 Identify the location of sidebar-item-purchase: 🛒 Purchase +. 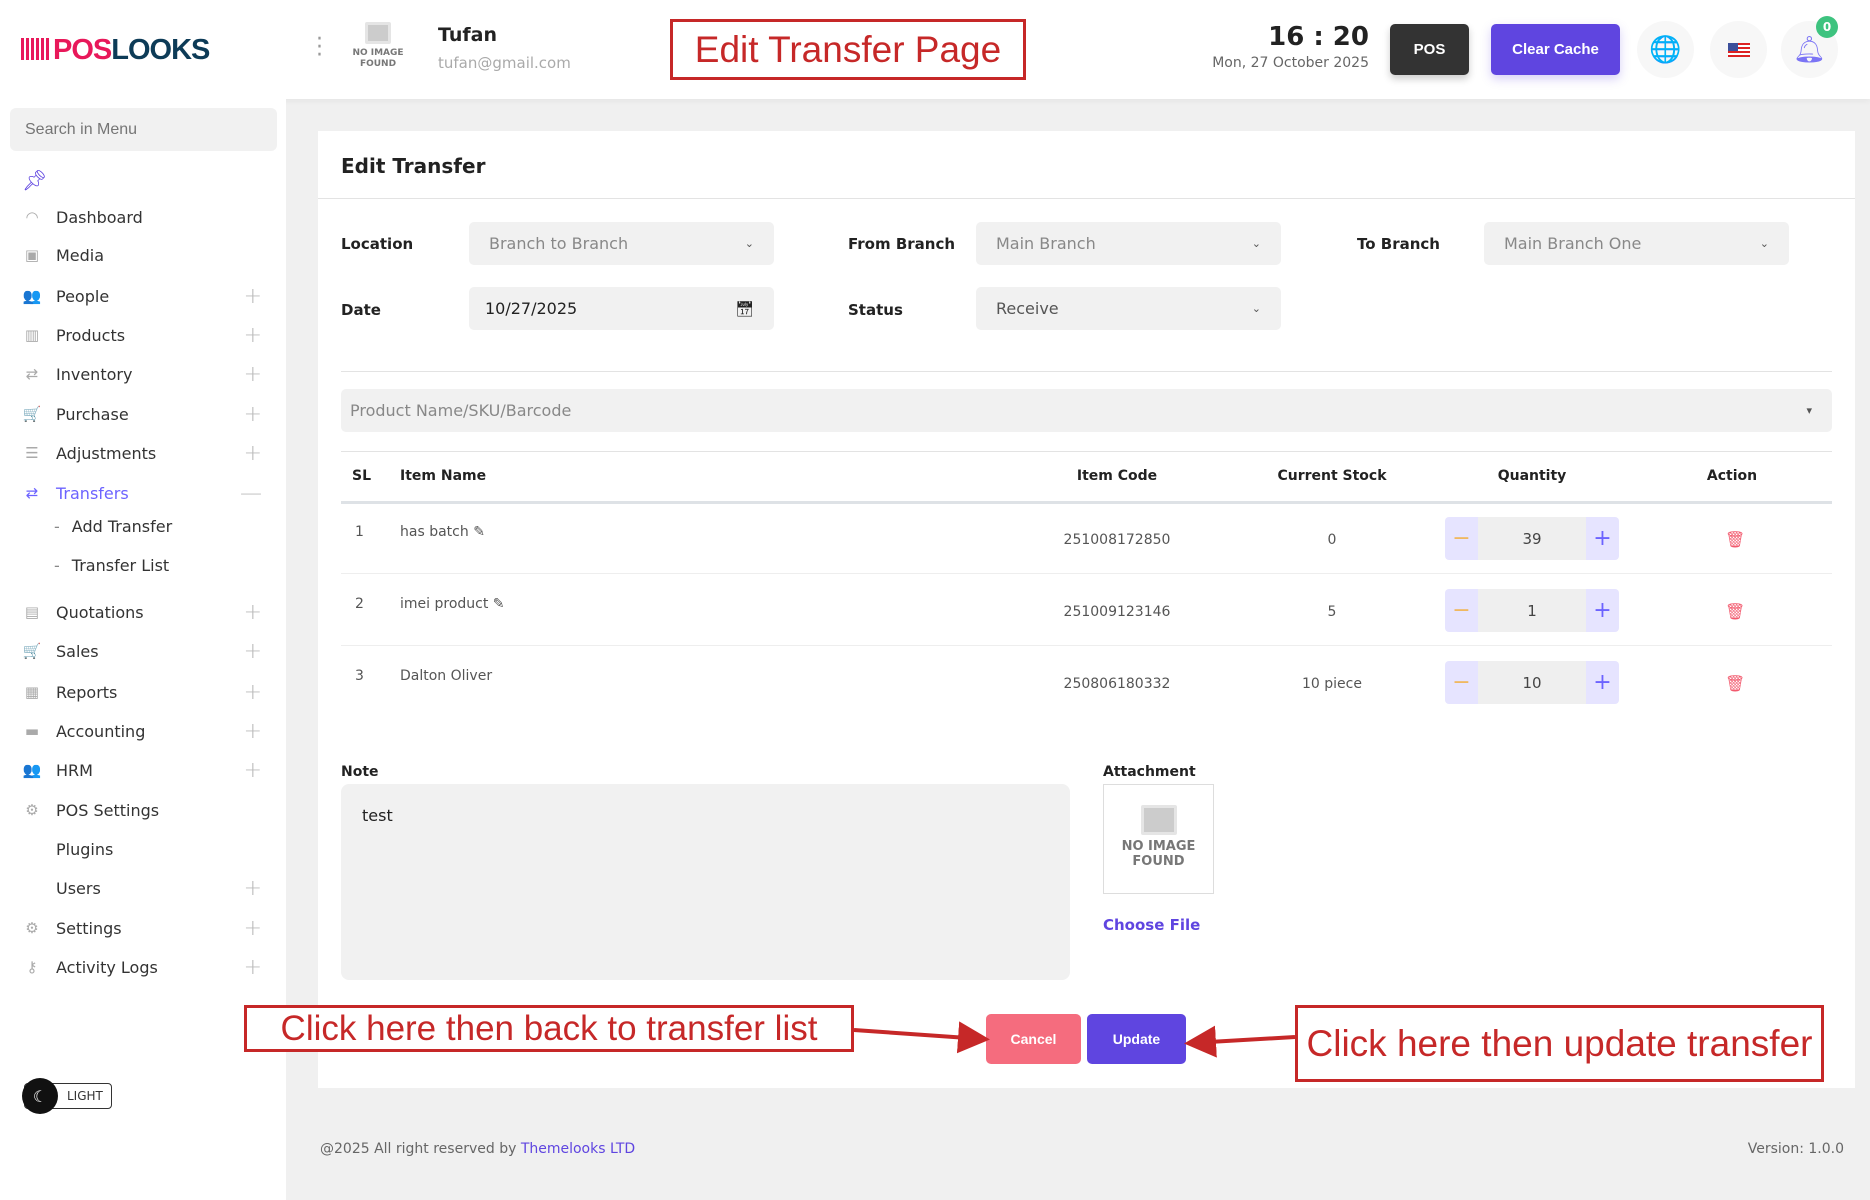
(142, 414).